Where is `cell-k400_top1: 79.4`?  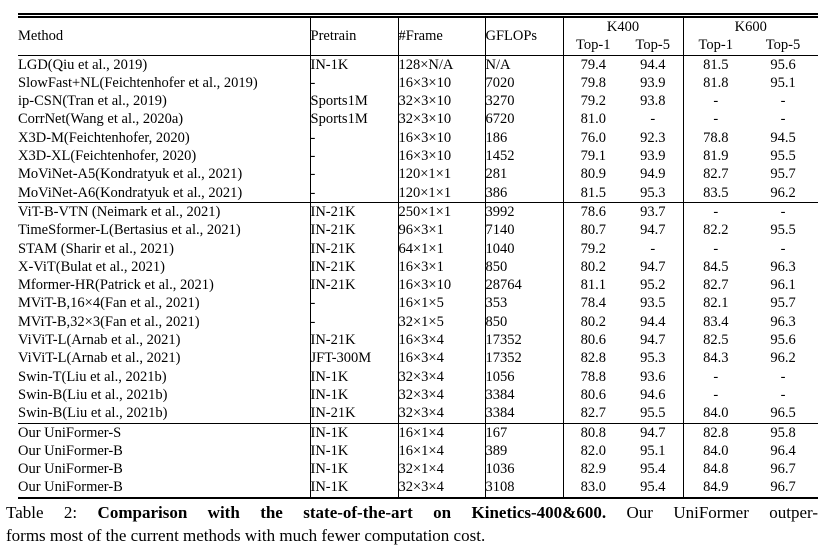
cell-k400_top1: 79.4 is located at coordinates (592, 64).